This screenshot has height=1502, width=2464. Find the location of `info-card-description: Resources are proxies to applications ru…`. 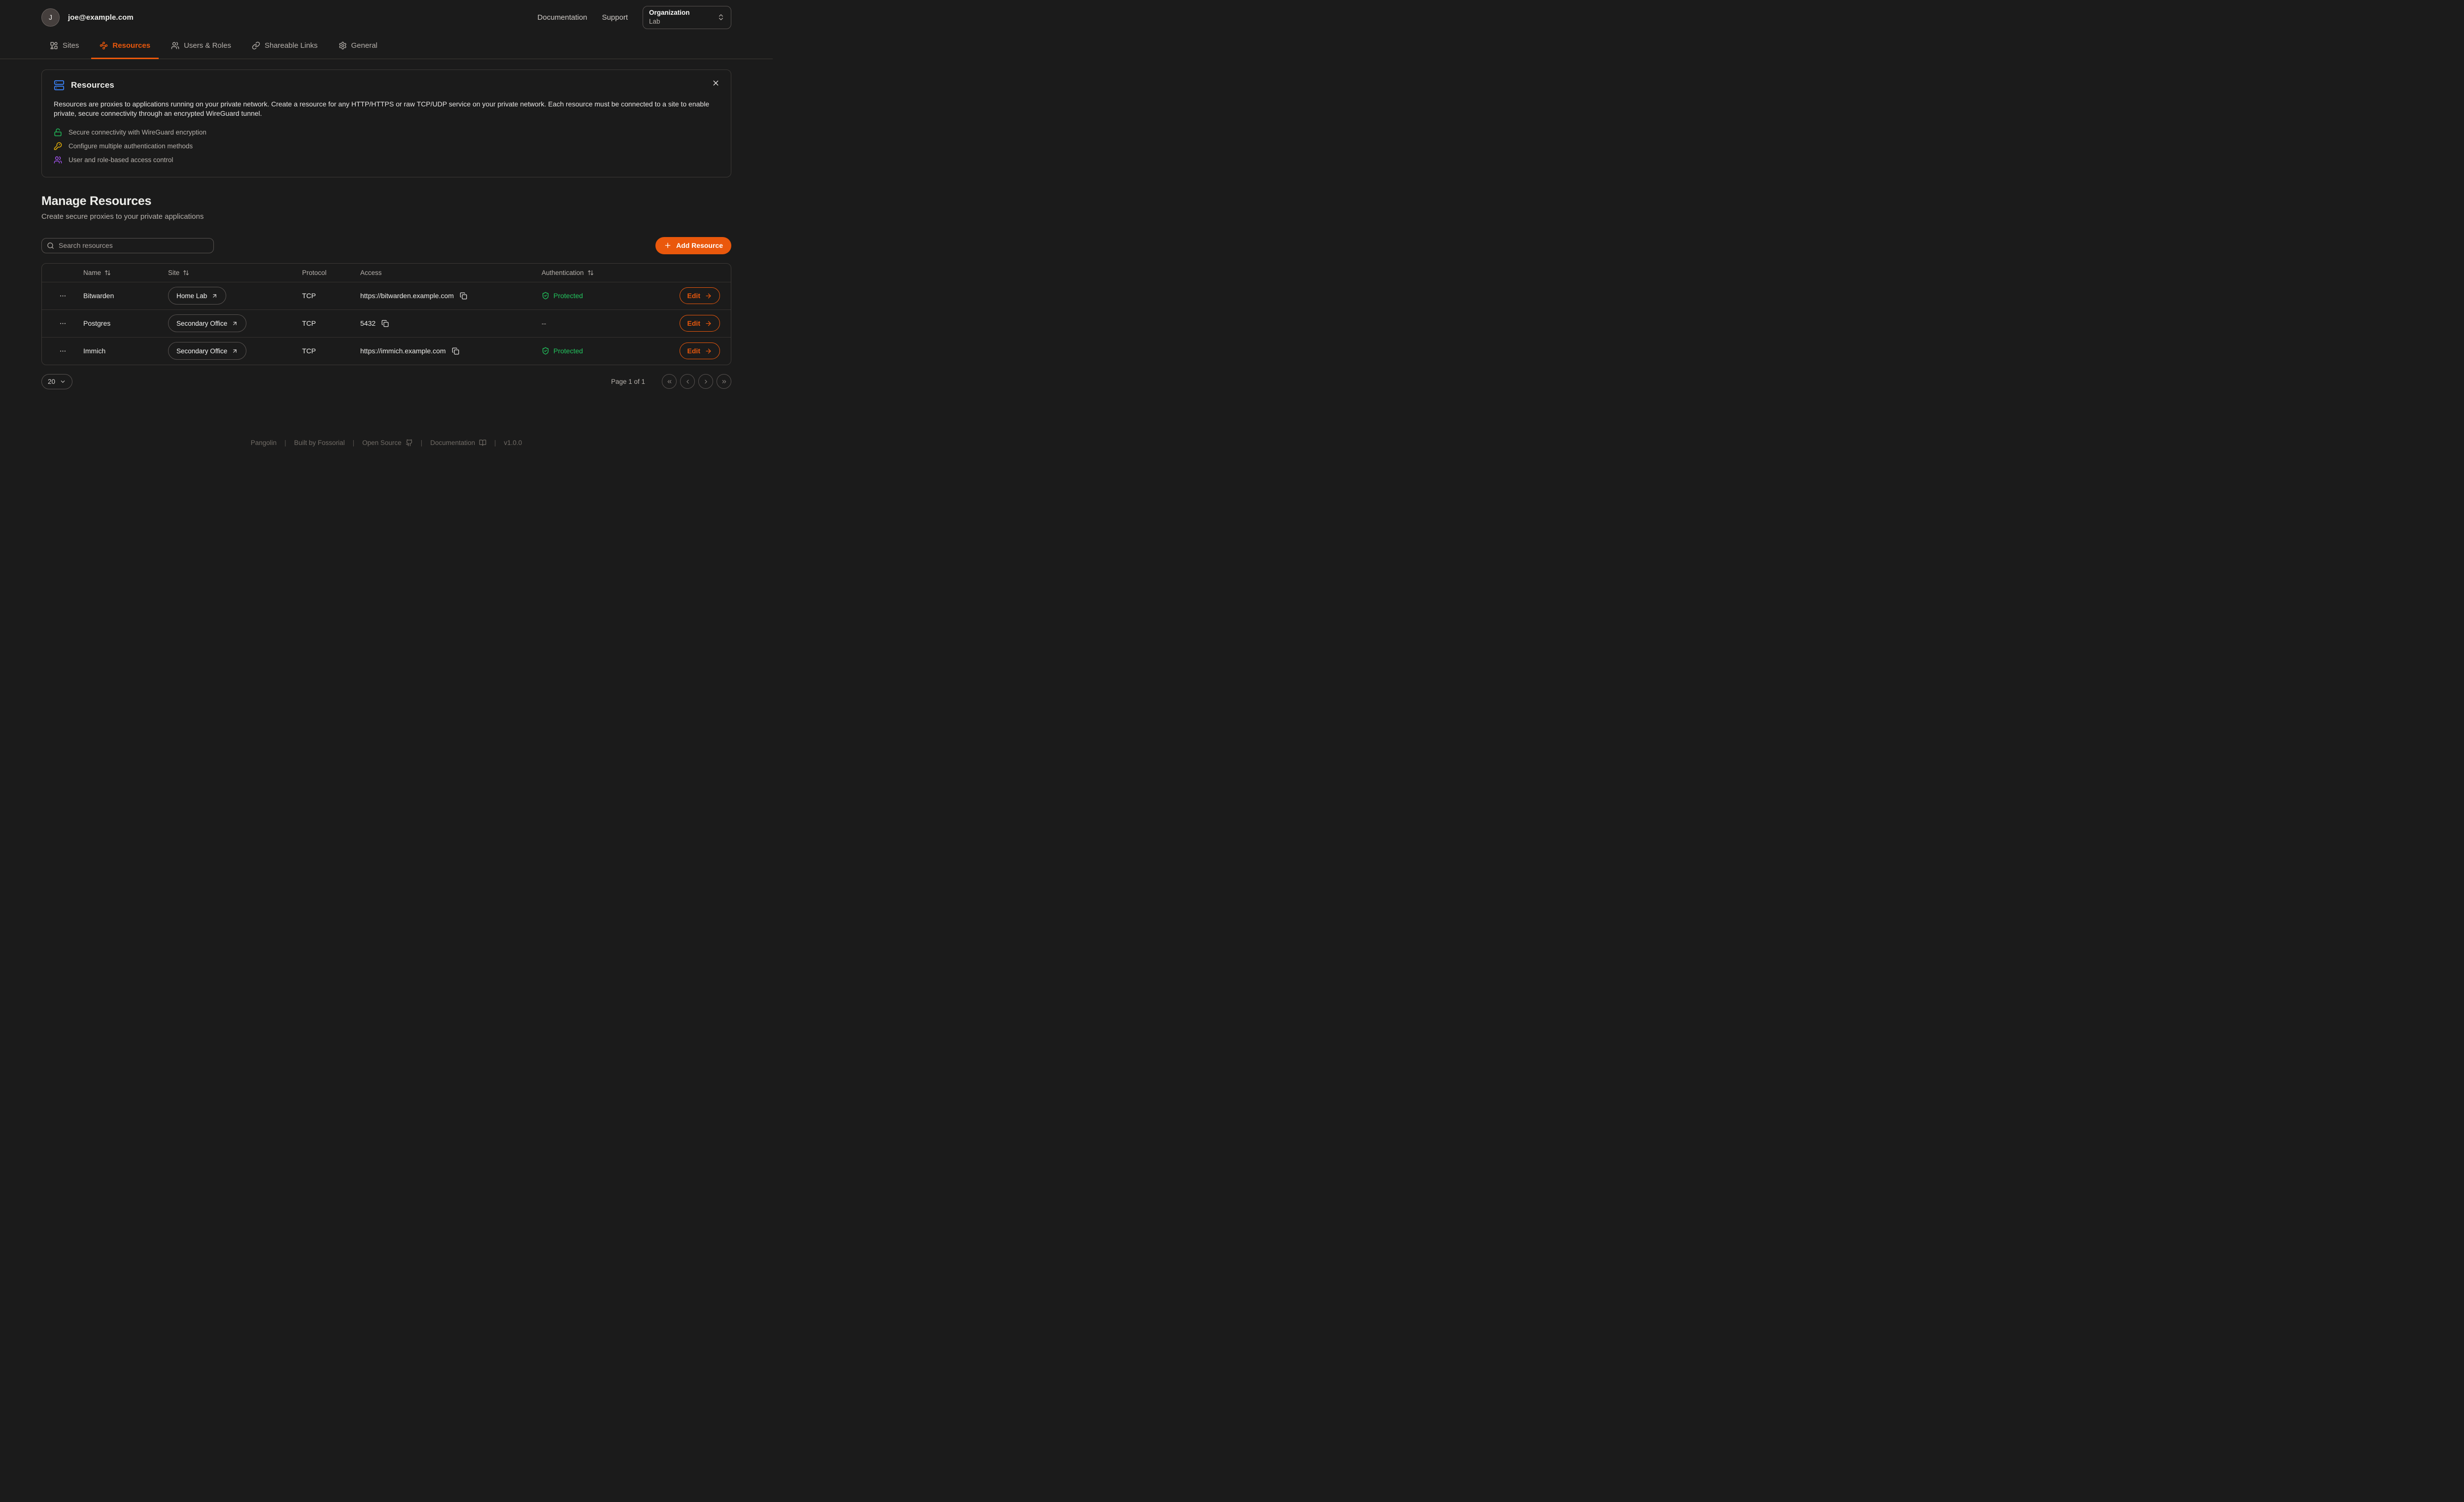

info-card-description: Resources are proxies to applications ru… is located at coordinates (382, 108).